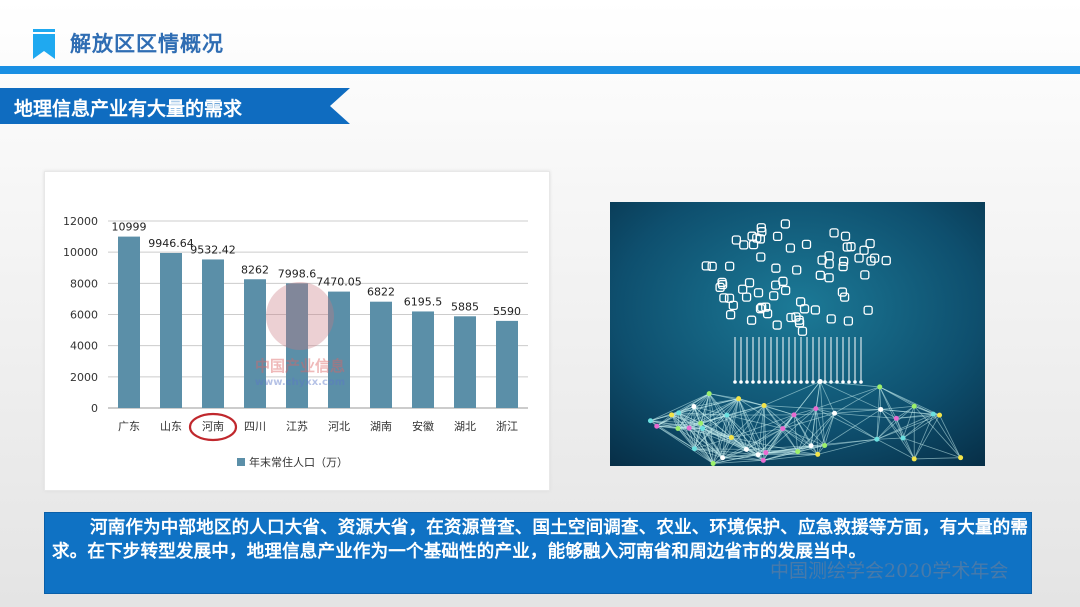 This screenshot has height=607, width=1080. Describe the element at coordinates (540, 70) in the screenshot. I see `header-divider` at that location.